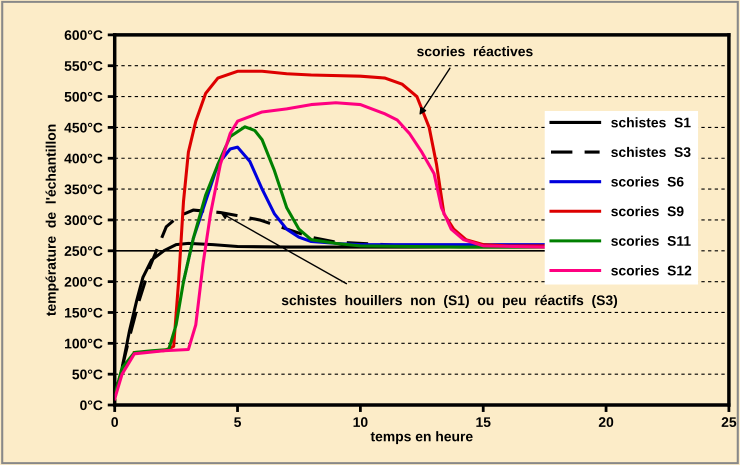 Image resolution: width=740 pixels, height=465 pixels. What do you see at coordinates (475, 51) in the screenshot?
I see `annotation: scories réactives` at bounding box center [475, 51].